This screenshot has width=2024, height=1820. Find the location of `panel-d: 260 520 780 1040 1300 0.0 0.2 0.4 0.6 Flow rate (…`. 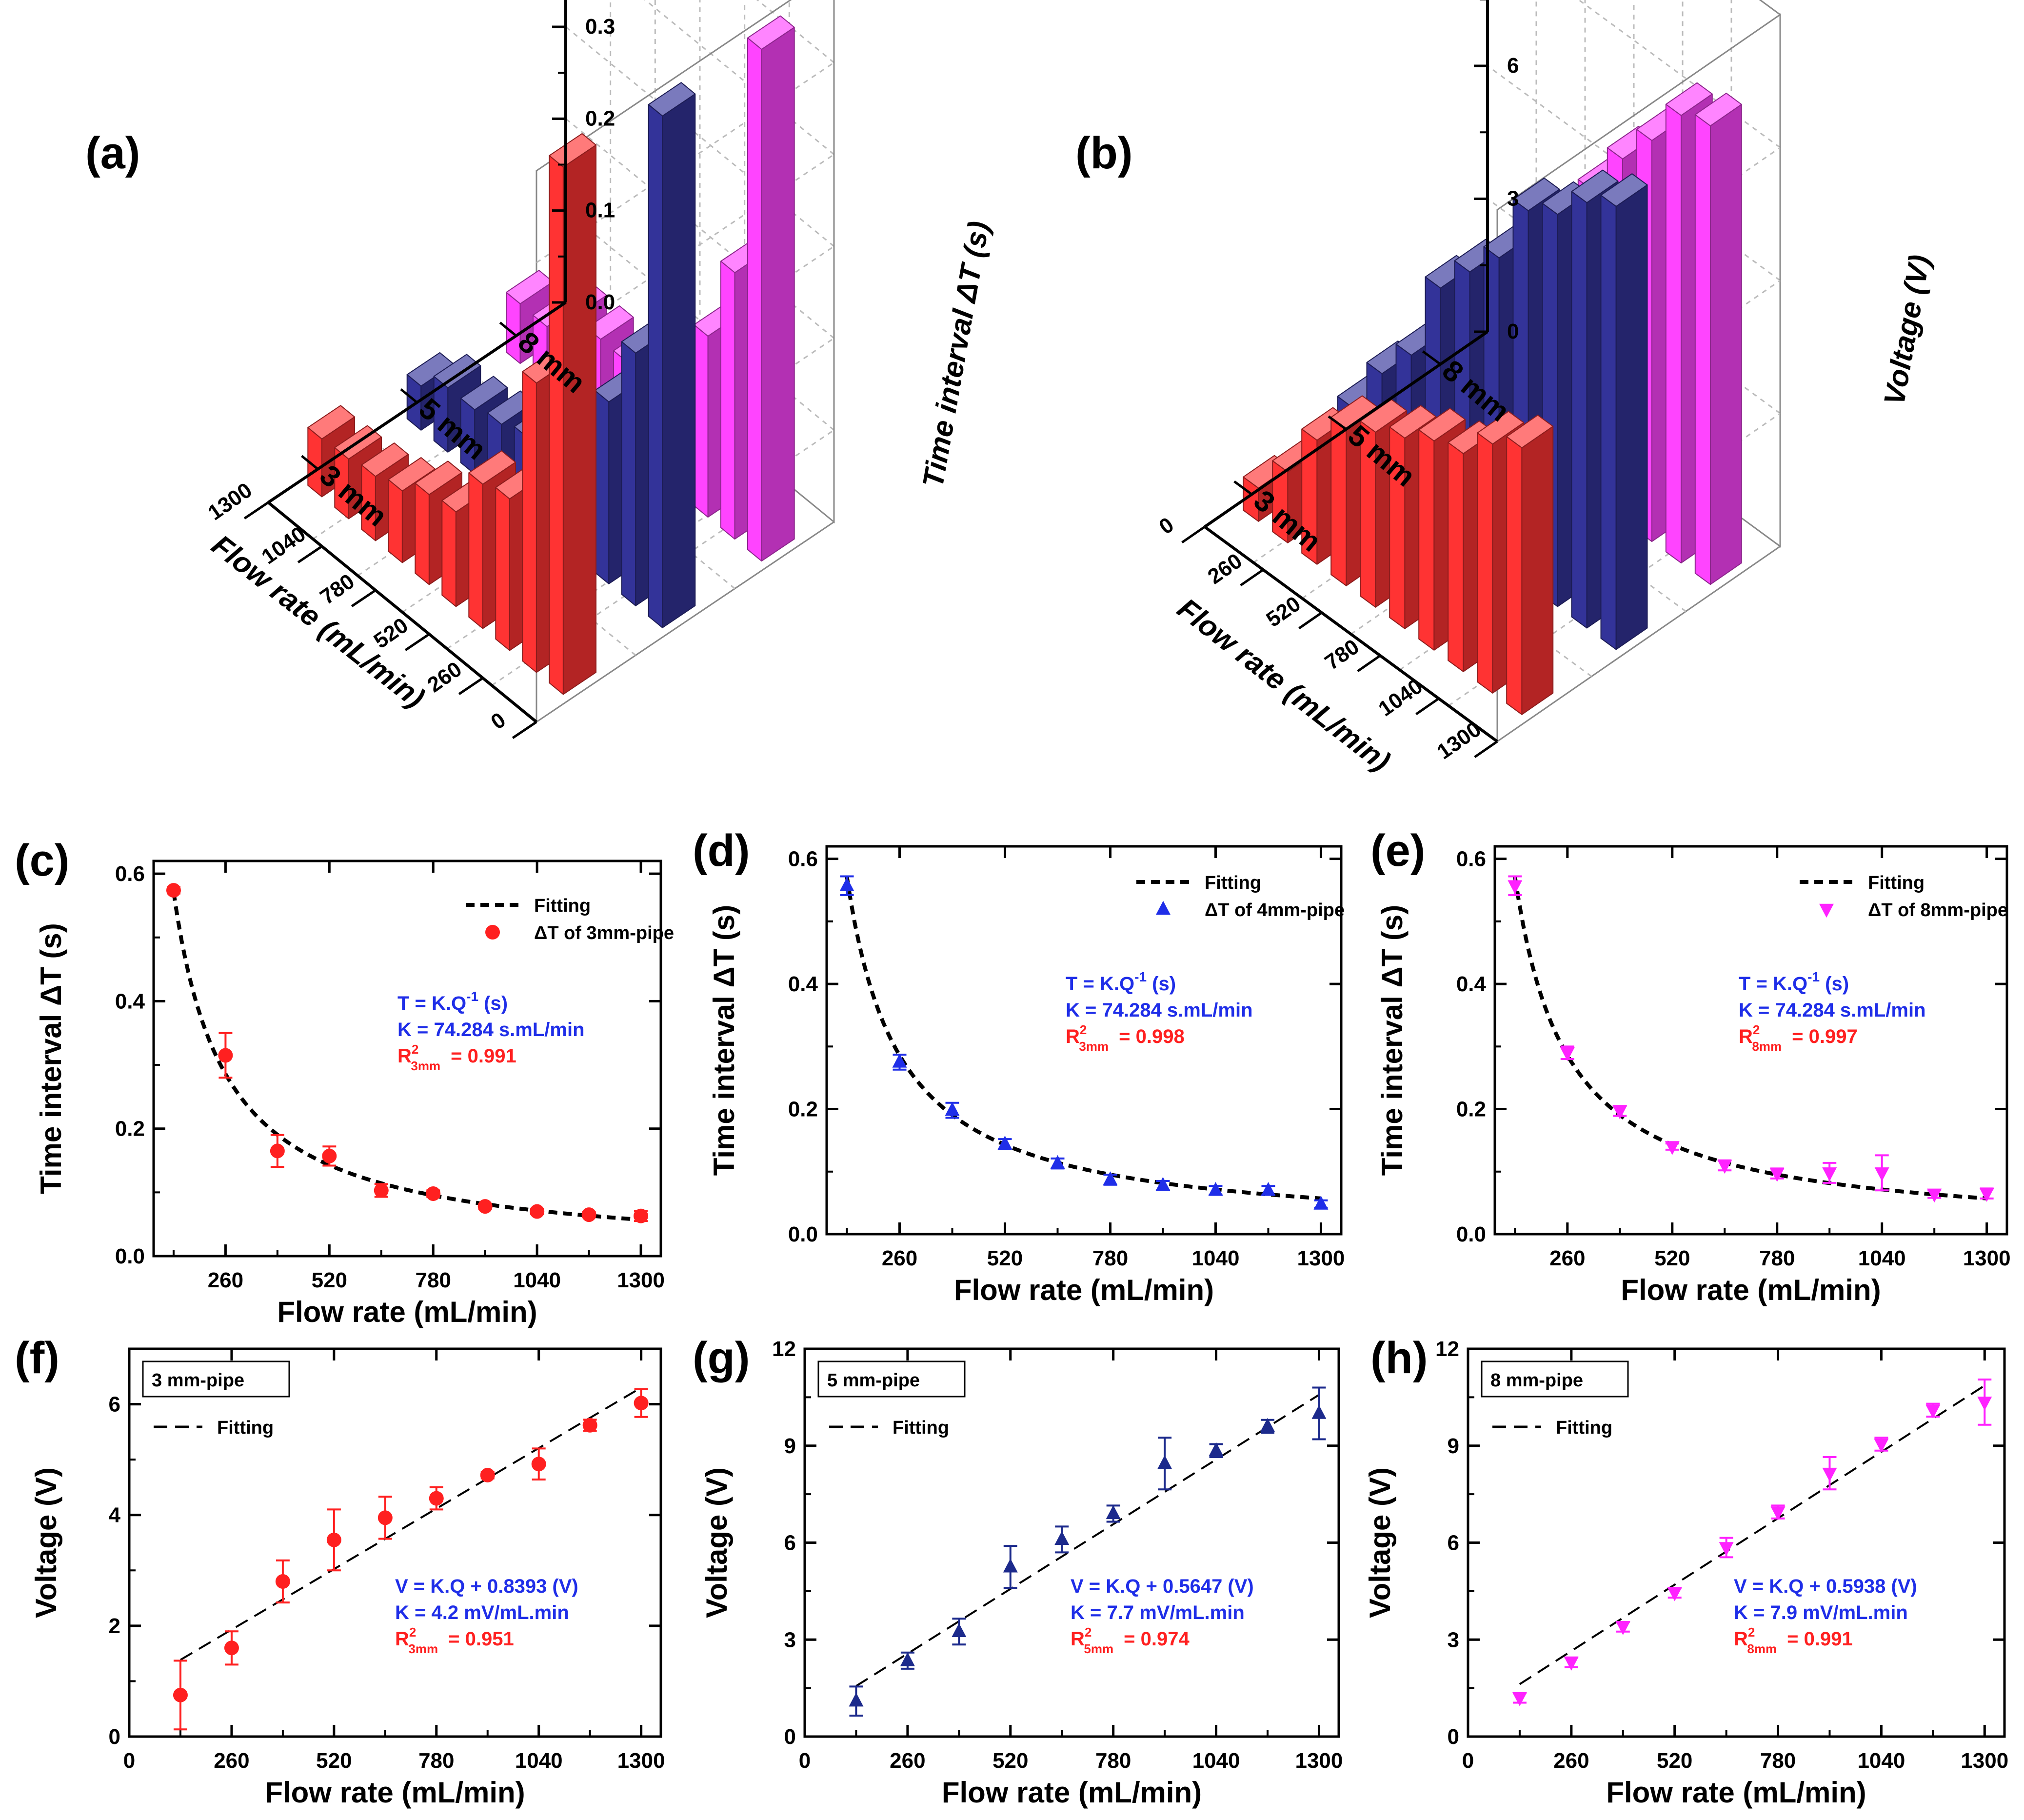

panel-d: 260 520 780 1040 1300 0.0 0.2 0.4 0.6 Flow rate (… is located at coordinates (1019, 1066).